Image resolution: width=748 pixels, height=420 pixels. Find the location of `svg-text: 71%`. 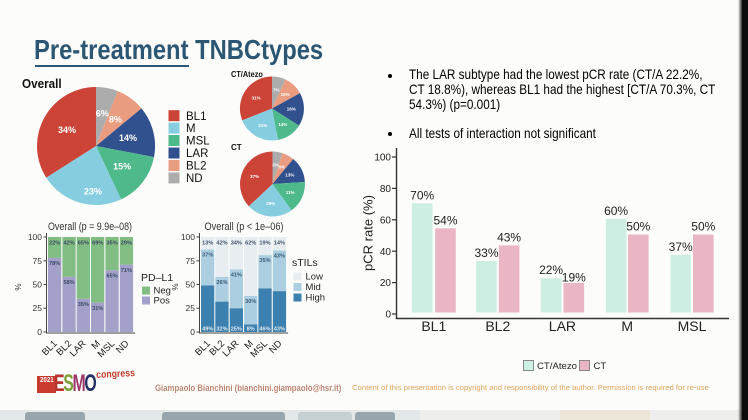

svg-text: 71% is located at coordinates (126, 271).